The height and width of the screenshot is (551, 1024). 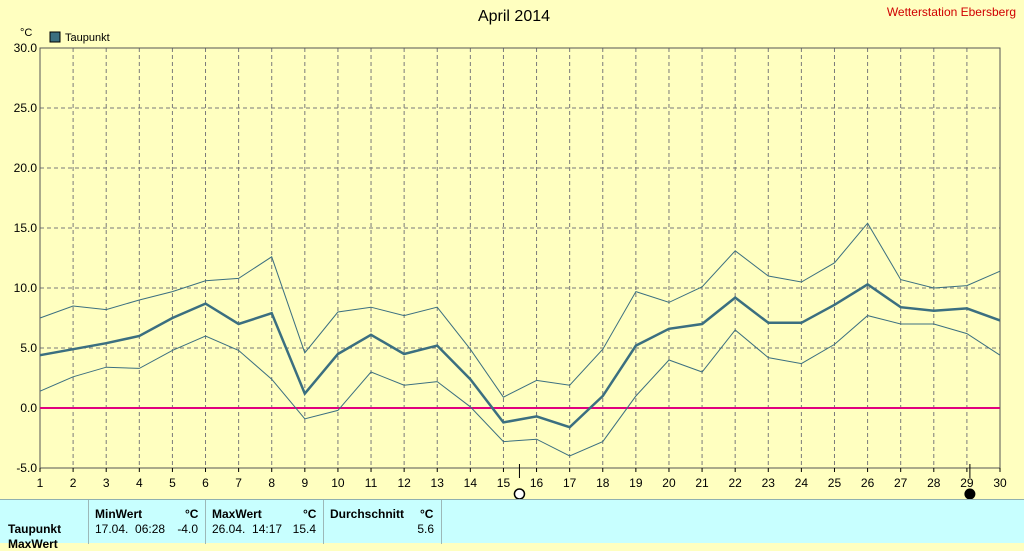 What do you see at coordinates (26, 33) in the screenshot?
I see `y-unit-label: °C` at bounding box center [26, 33].